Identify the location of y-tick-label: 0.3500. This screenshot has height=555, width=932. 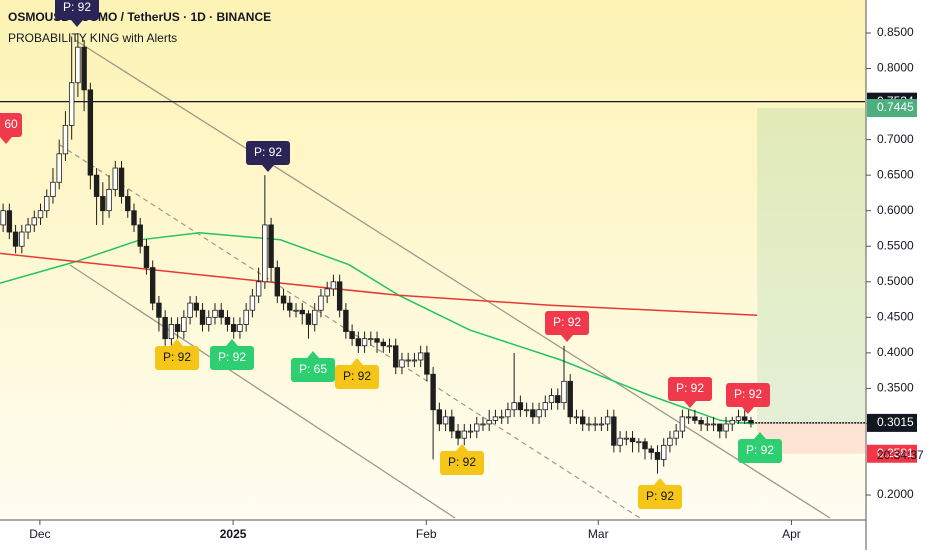
(895, 388).